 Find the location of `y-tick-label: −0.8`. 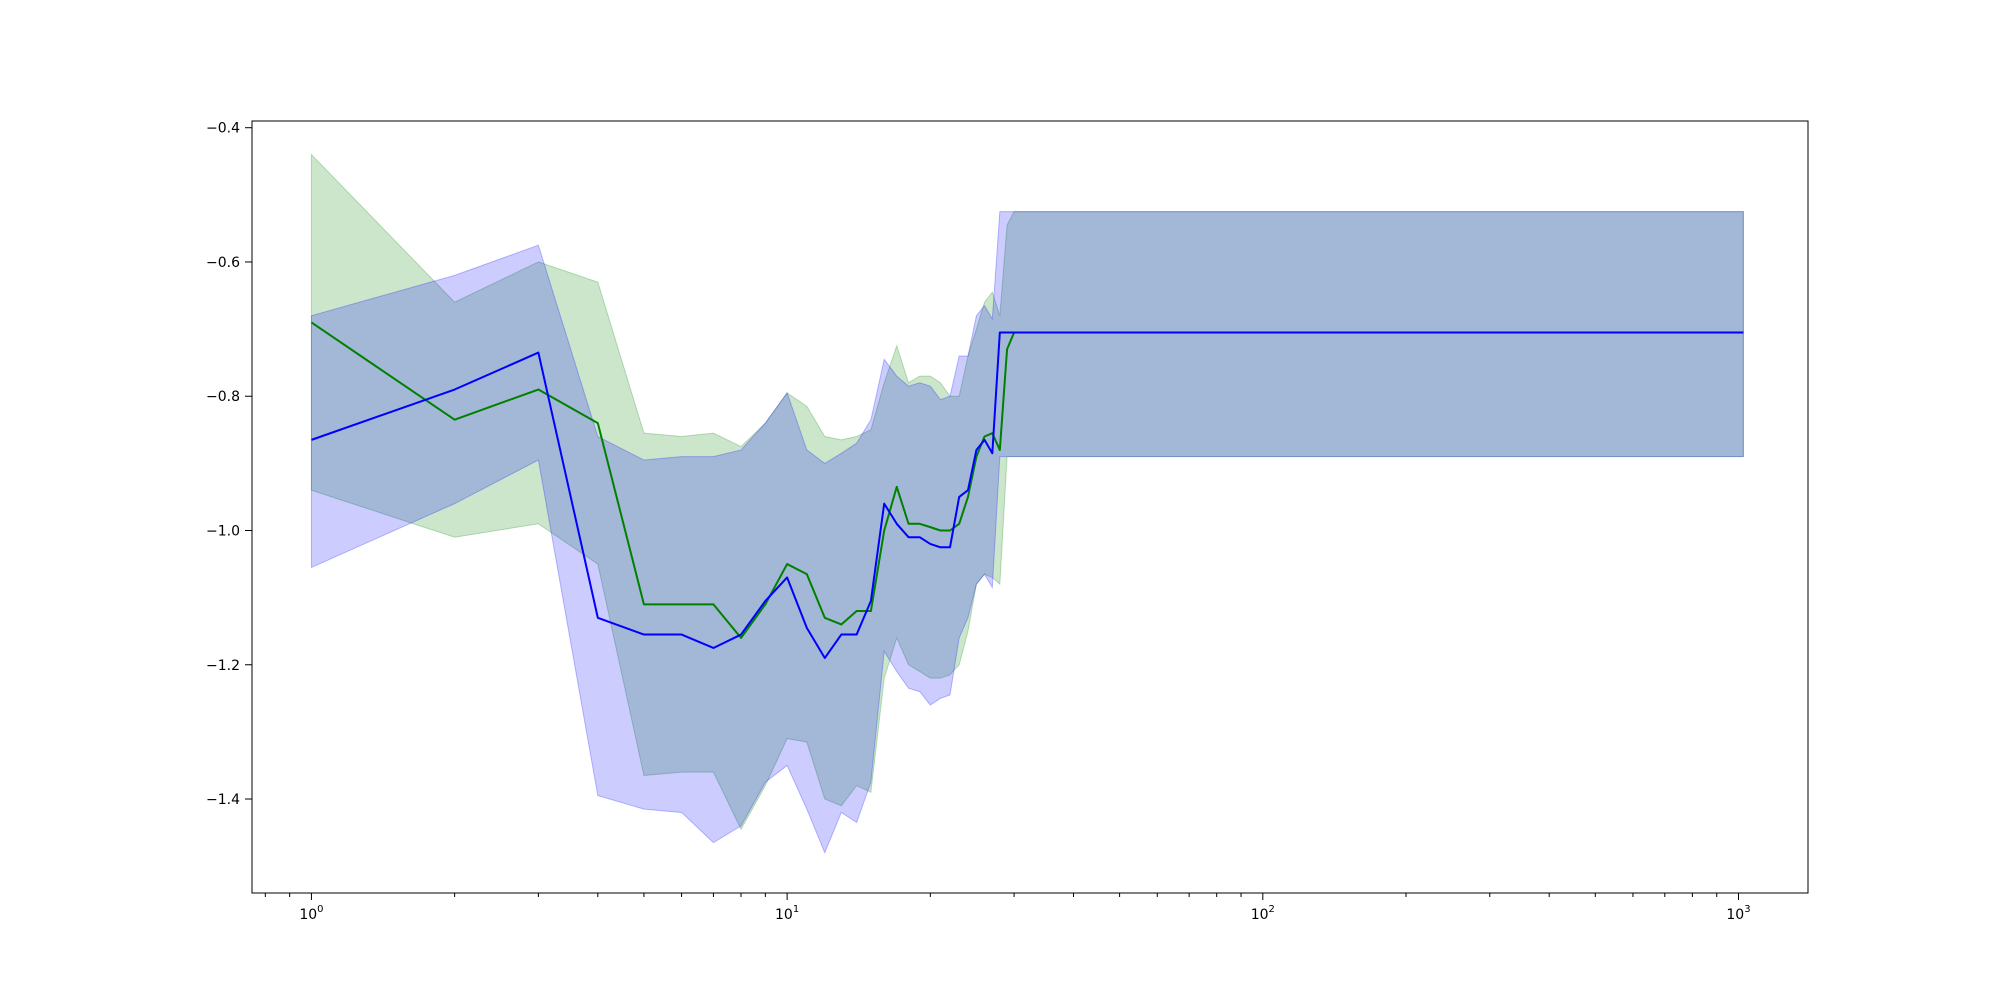

y-tick-label: −0.8 is located at coordinates (223, 397).